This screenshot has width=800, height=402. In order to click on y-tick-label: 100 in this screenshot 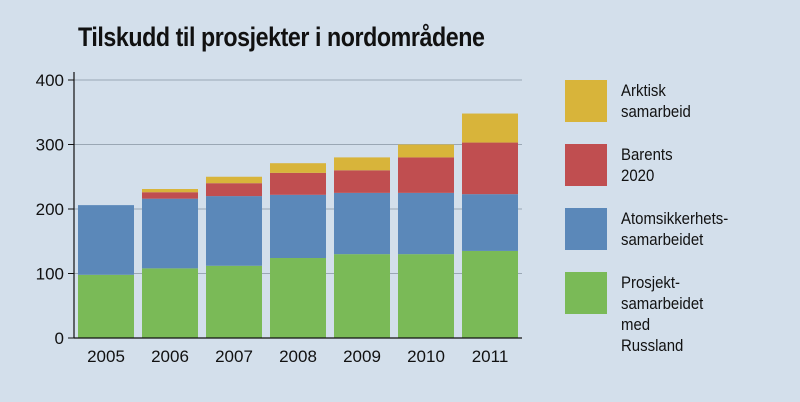, I will do `click(50, 274)`.